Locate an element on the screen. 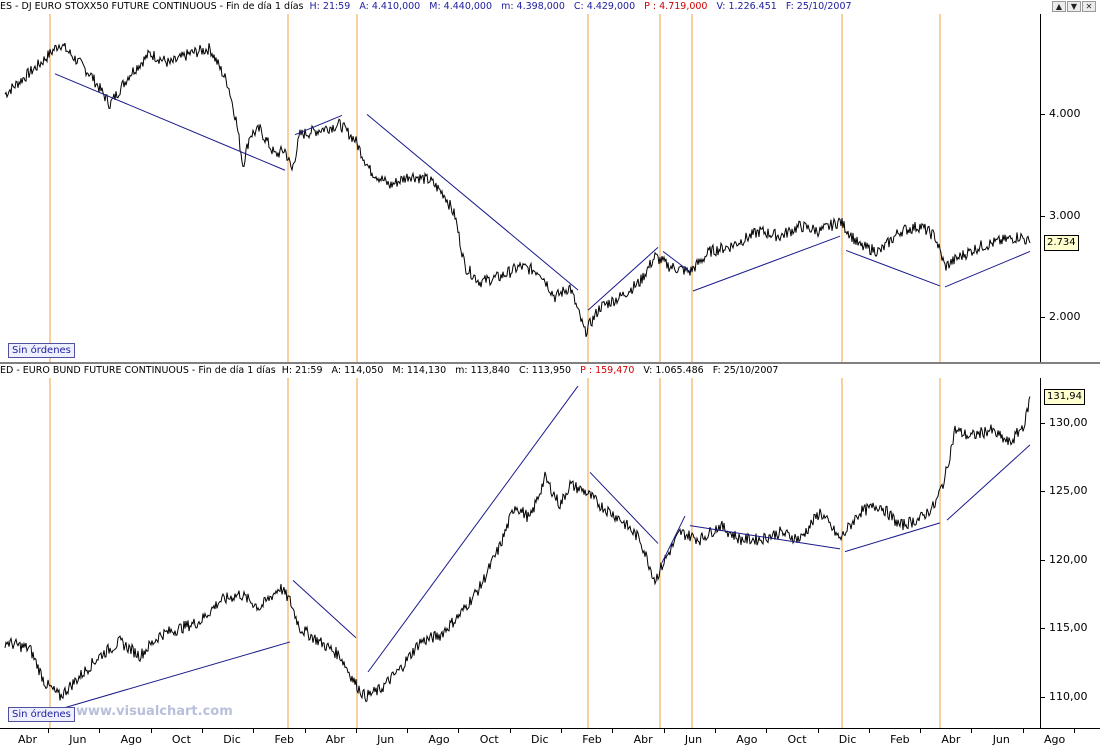 Image resolution: width=1100 pixels, height=748 pixels. y-axis: 2.000 3.000 4.000 is located at coordinates (1070, 188).